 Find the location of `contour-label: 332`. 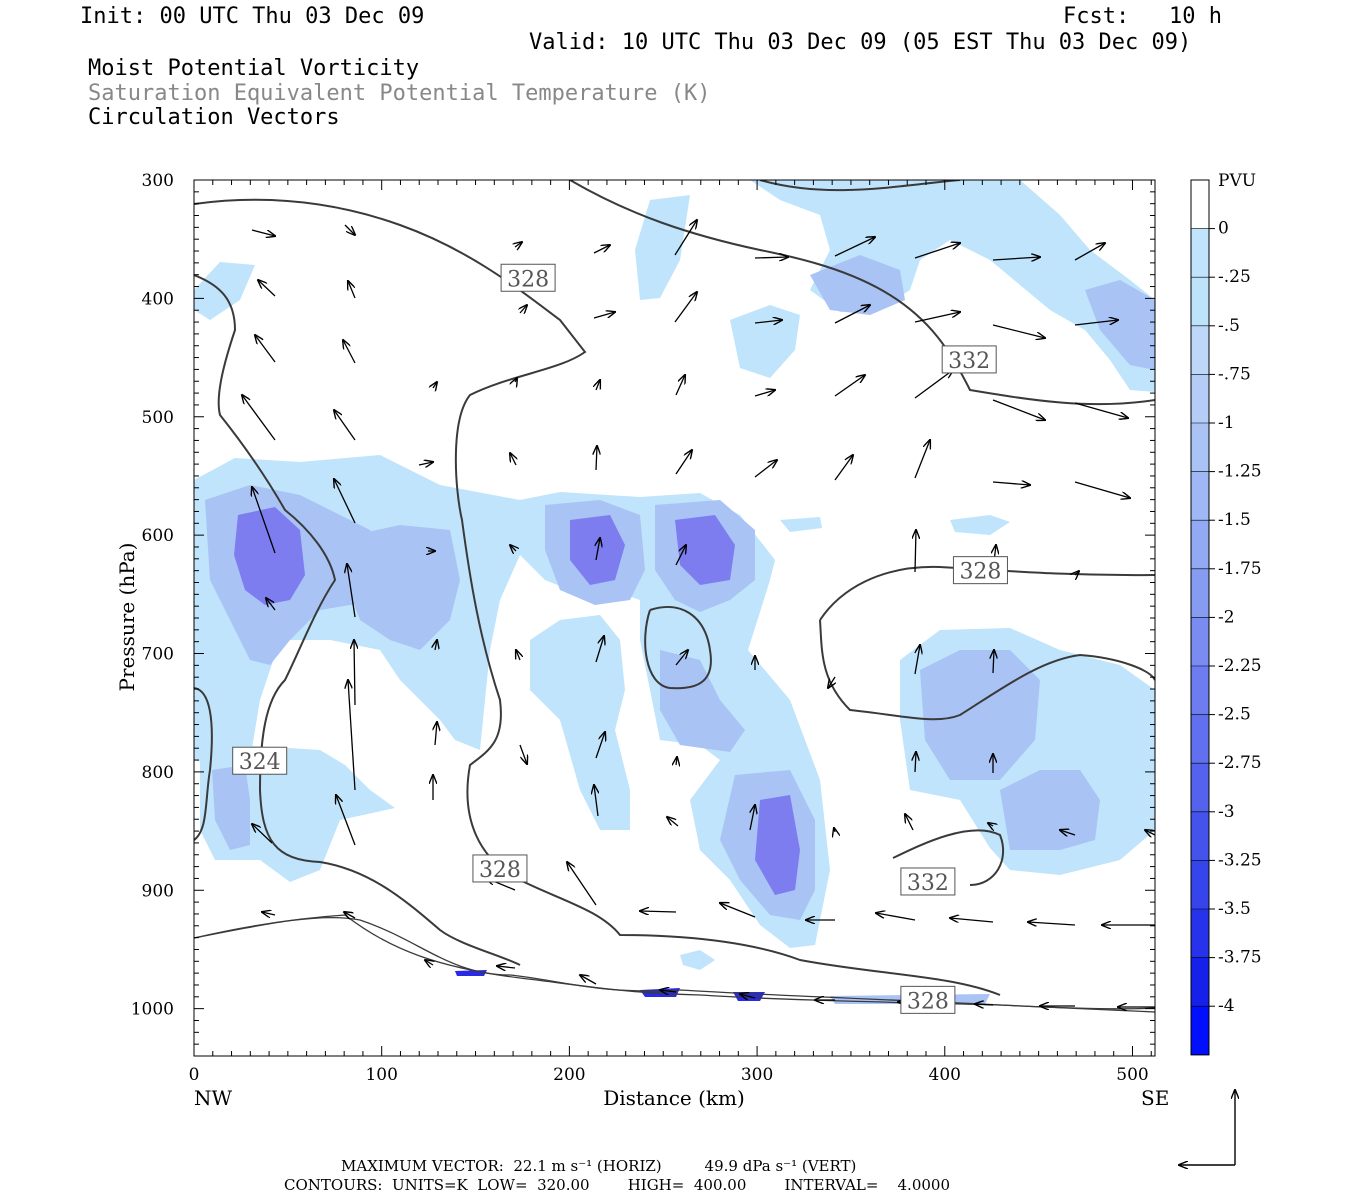

contour-label: 332 is located at coordinates (969, 361).